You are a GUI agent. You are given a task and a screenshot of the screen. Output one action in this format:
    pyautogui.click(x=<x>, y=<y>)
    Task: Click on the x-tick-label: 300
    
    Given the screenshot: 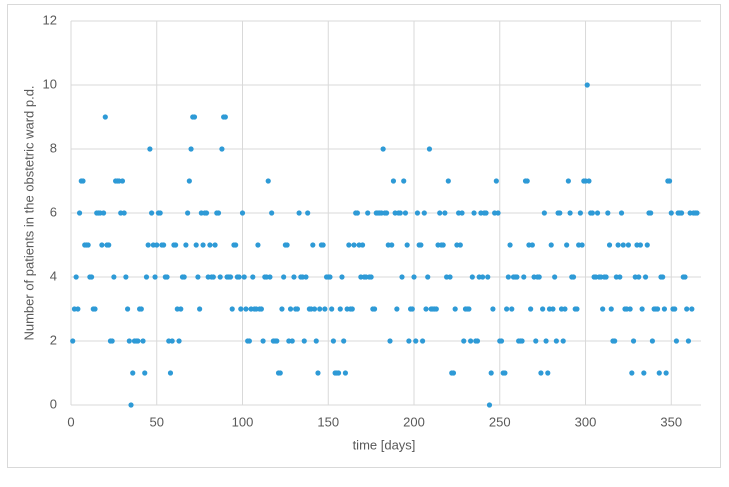 What is the action you would take?
    pyautogui.click(x=586, y=421)
    